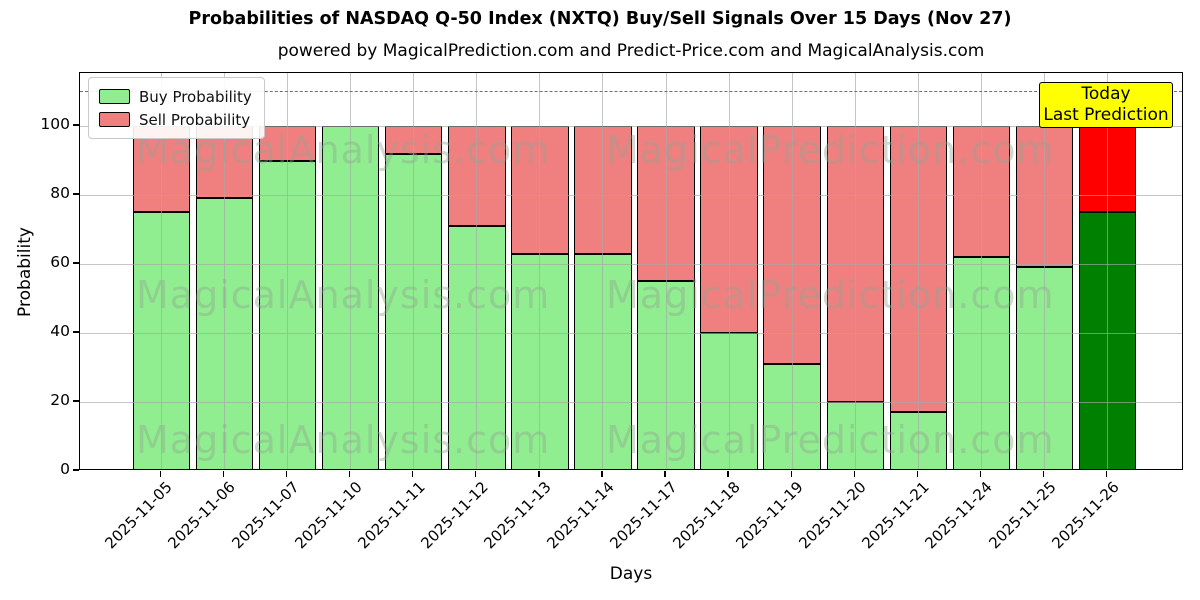  I want to click on y-tick-label-100: 100, so click(55, 124).